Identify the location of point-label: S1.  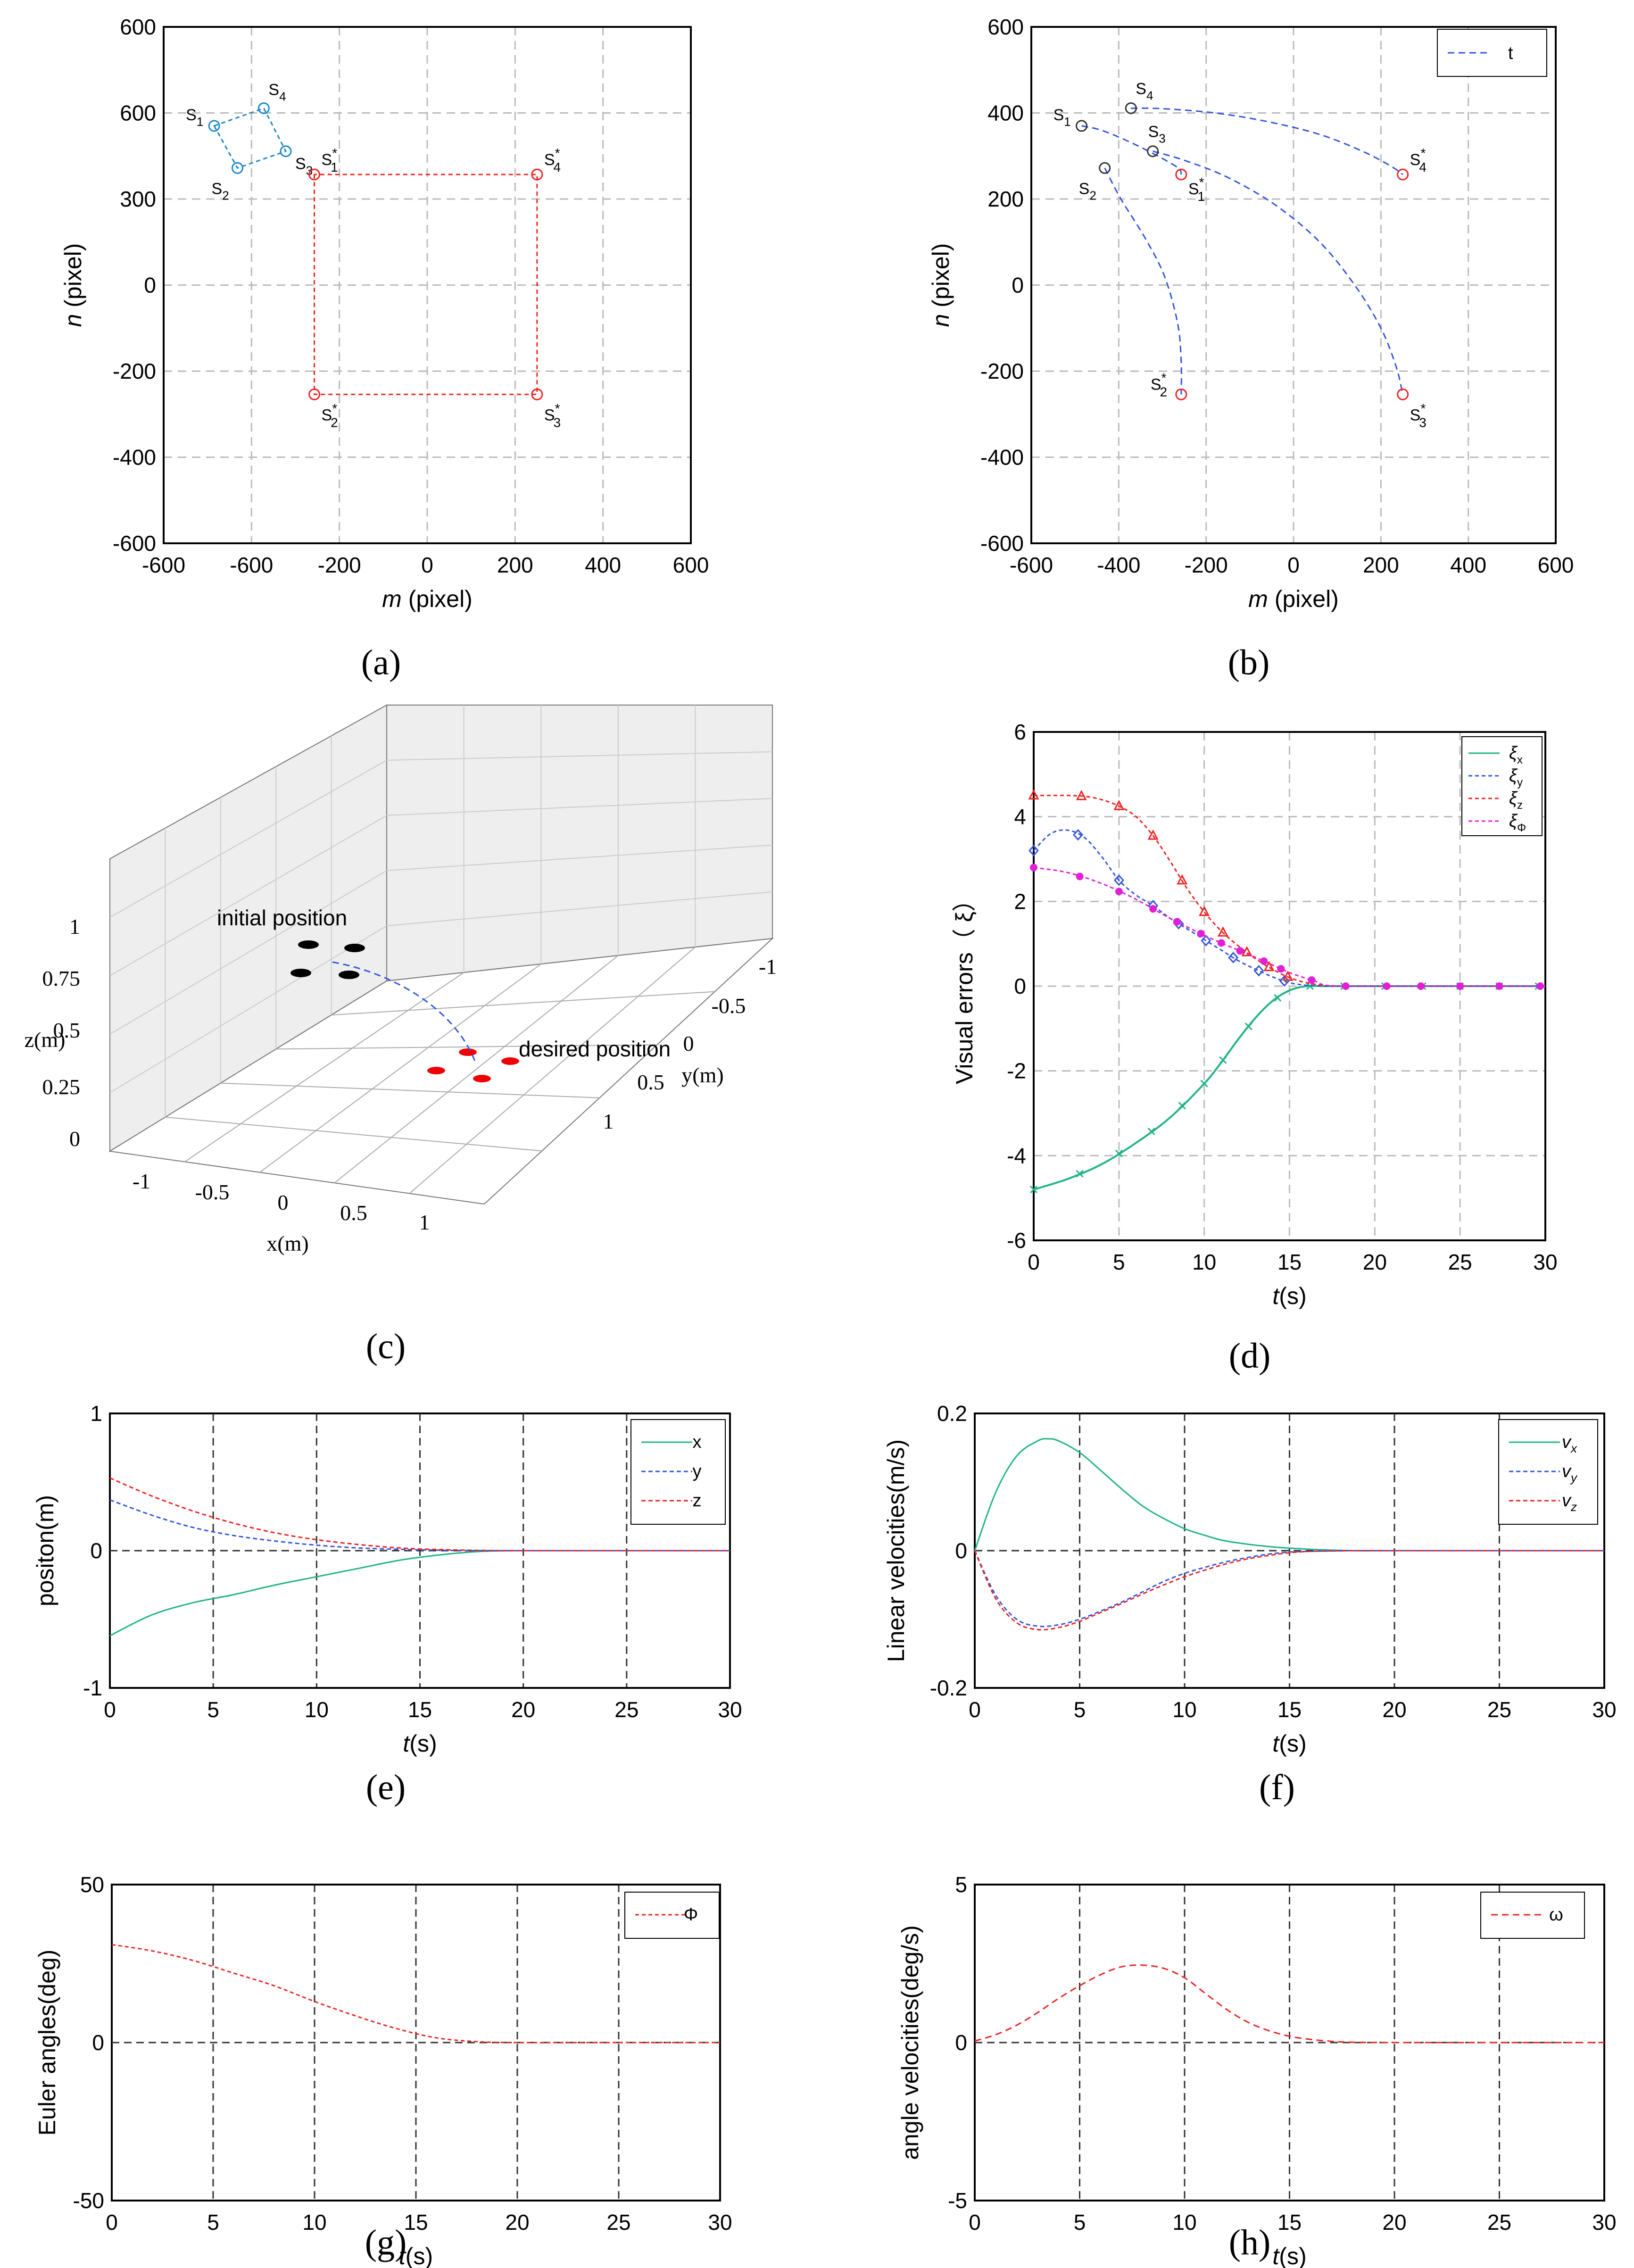
(194, 117).